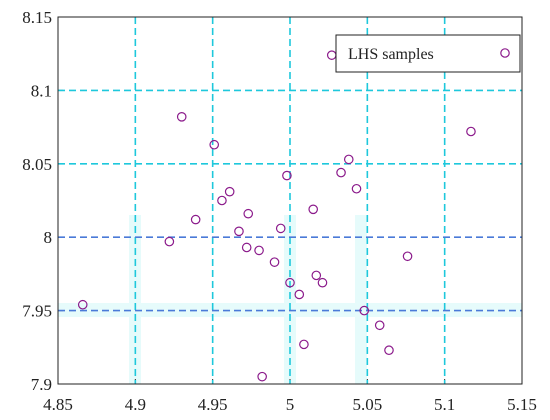 The image size is (550, 420). What do you see at coordinates (505, 53) in the screenshot?
I see `legend-marker` at bounding box center [505, 53].